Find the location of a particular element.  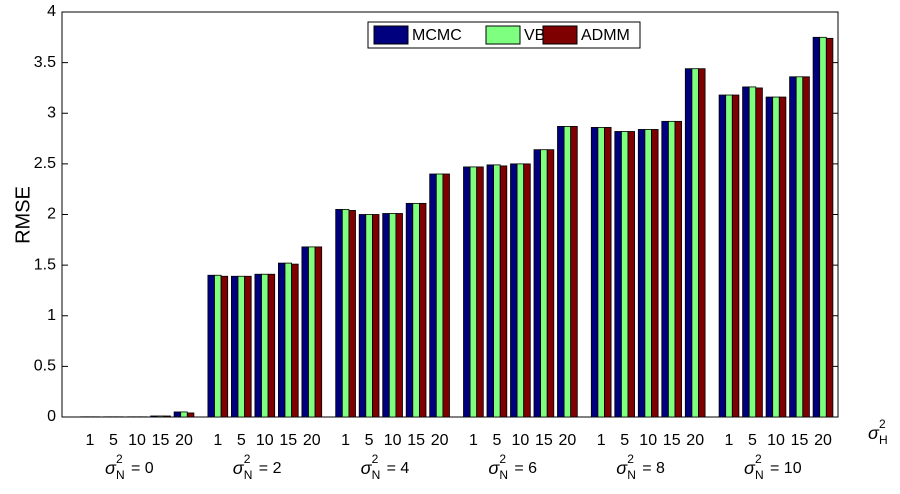

y-tick-label: 3 is located at coordinates (51, 112).